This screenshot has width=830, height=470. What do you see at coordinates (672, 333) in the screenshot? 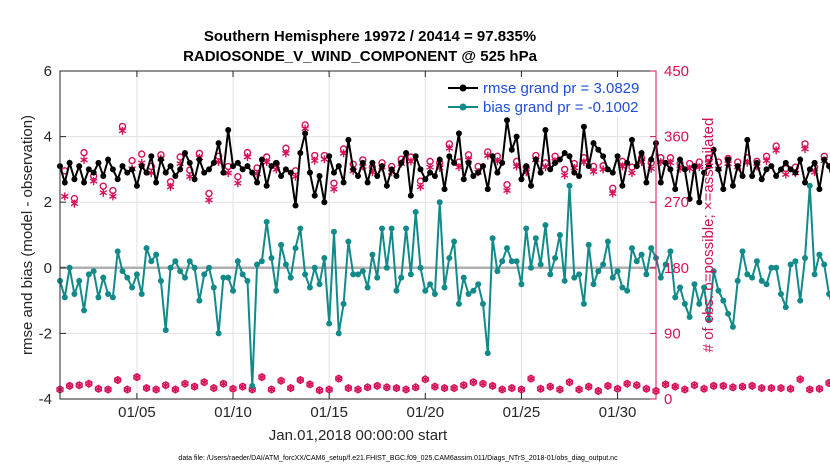
I see `y-tick-label-right: 90` at bounding box center [672, 333].